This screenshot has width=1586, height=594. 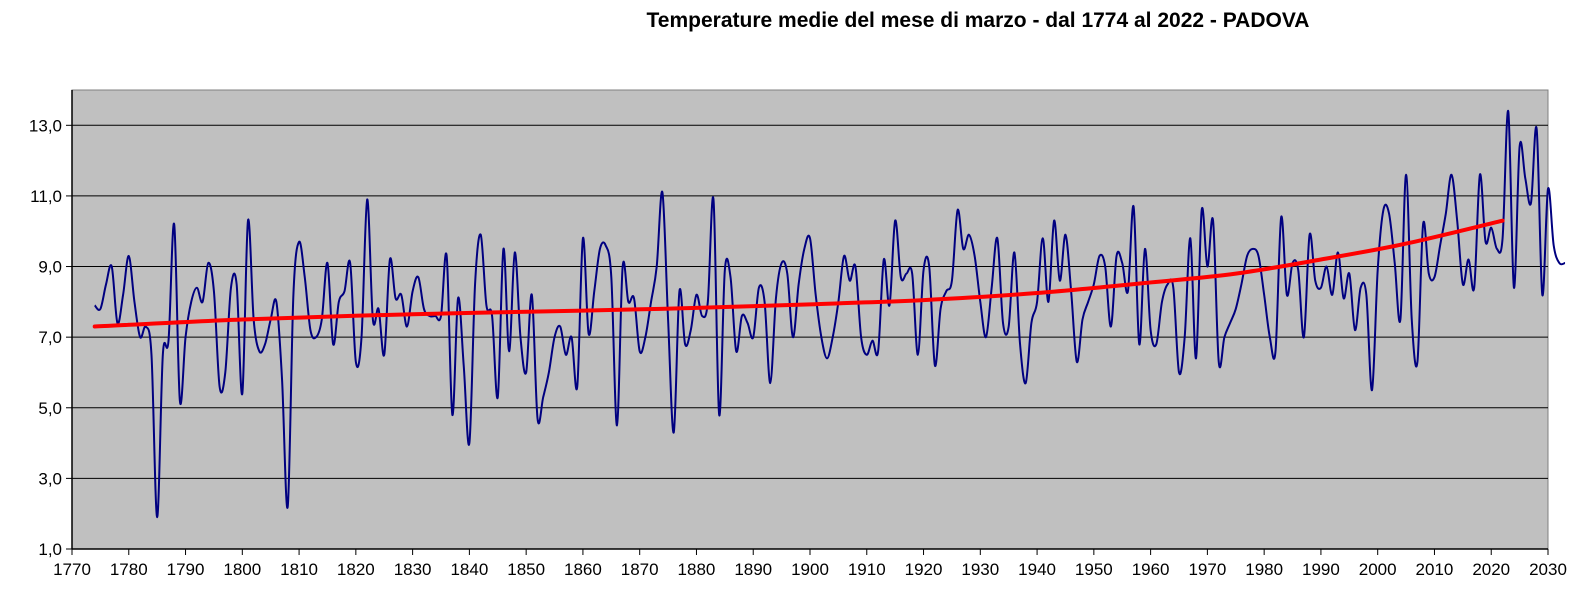 What do you see at coordinates (640, 569) in the screenshot?
I see `x-tick-label: 1870` at bounding box center [640, 569].